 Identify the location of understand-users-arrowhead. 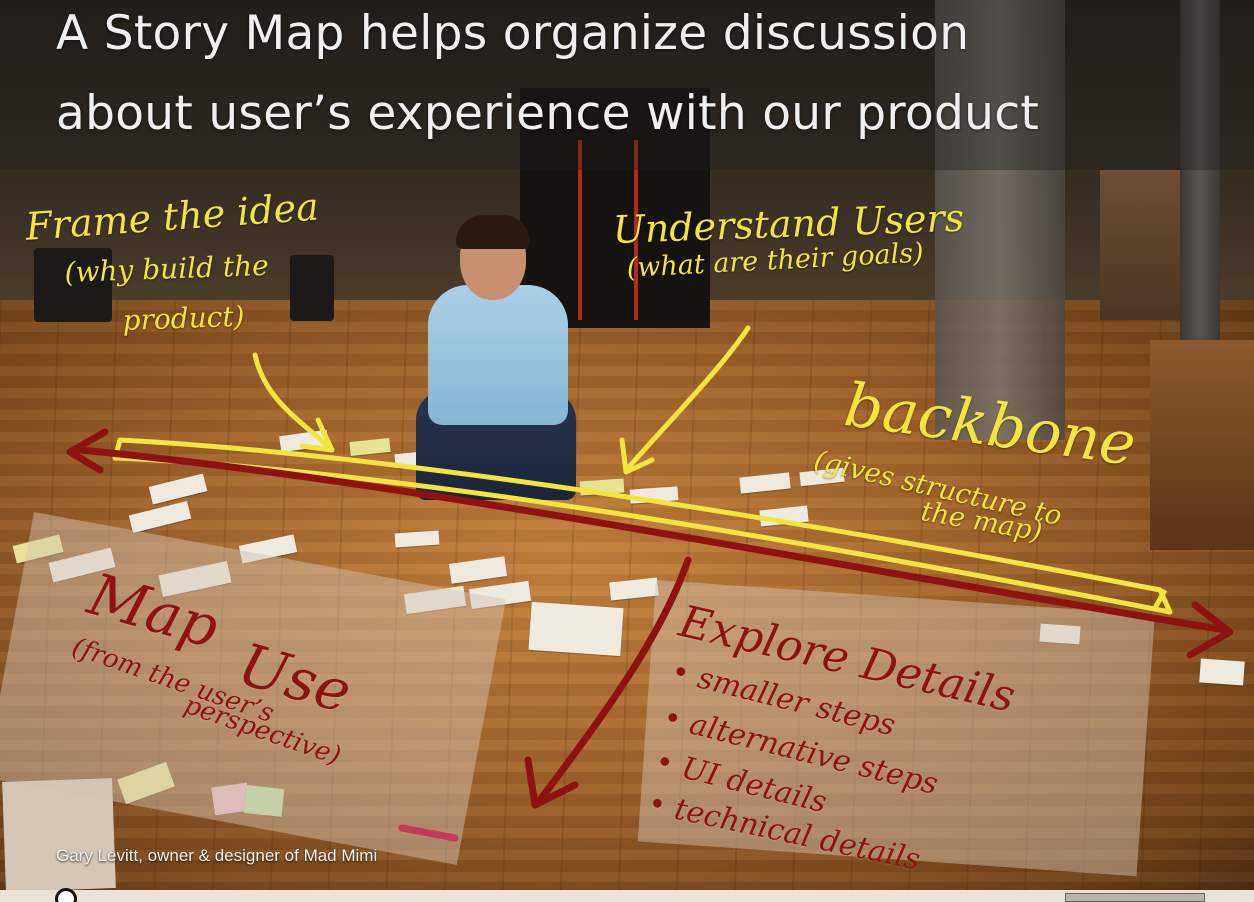
(637, 456).